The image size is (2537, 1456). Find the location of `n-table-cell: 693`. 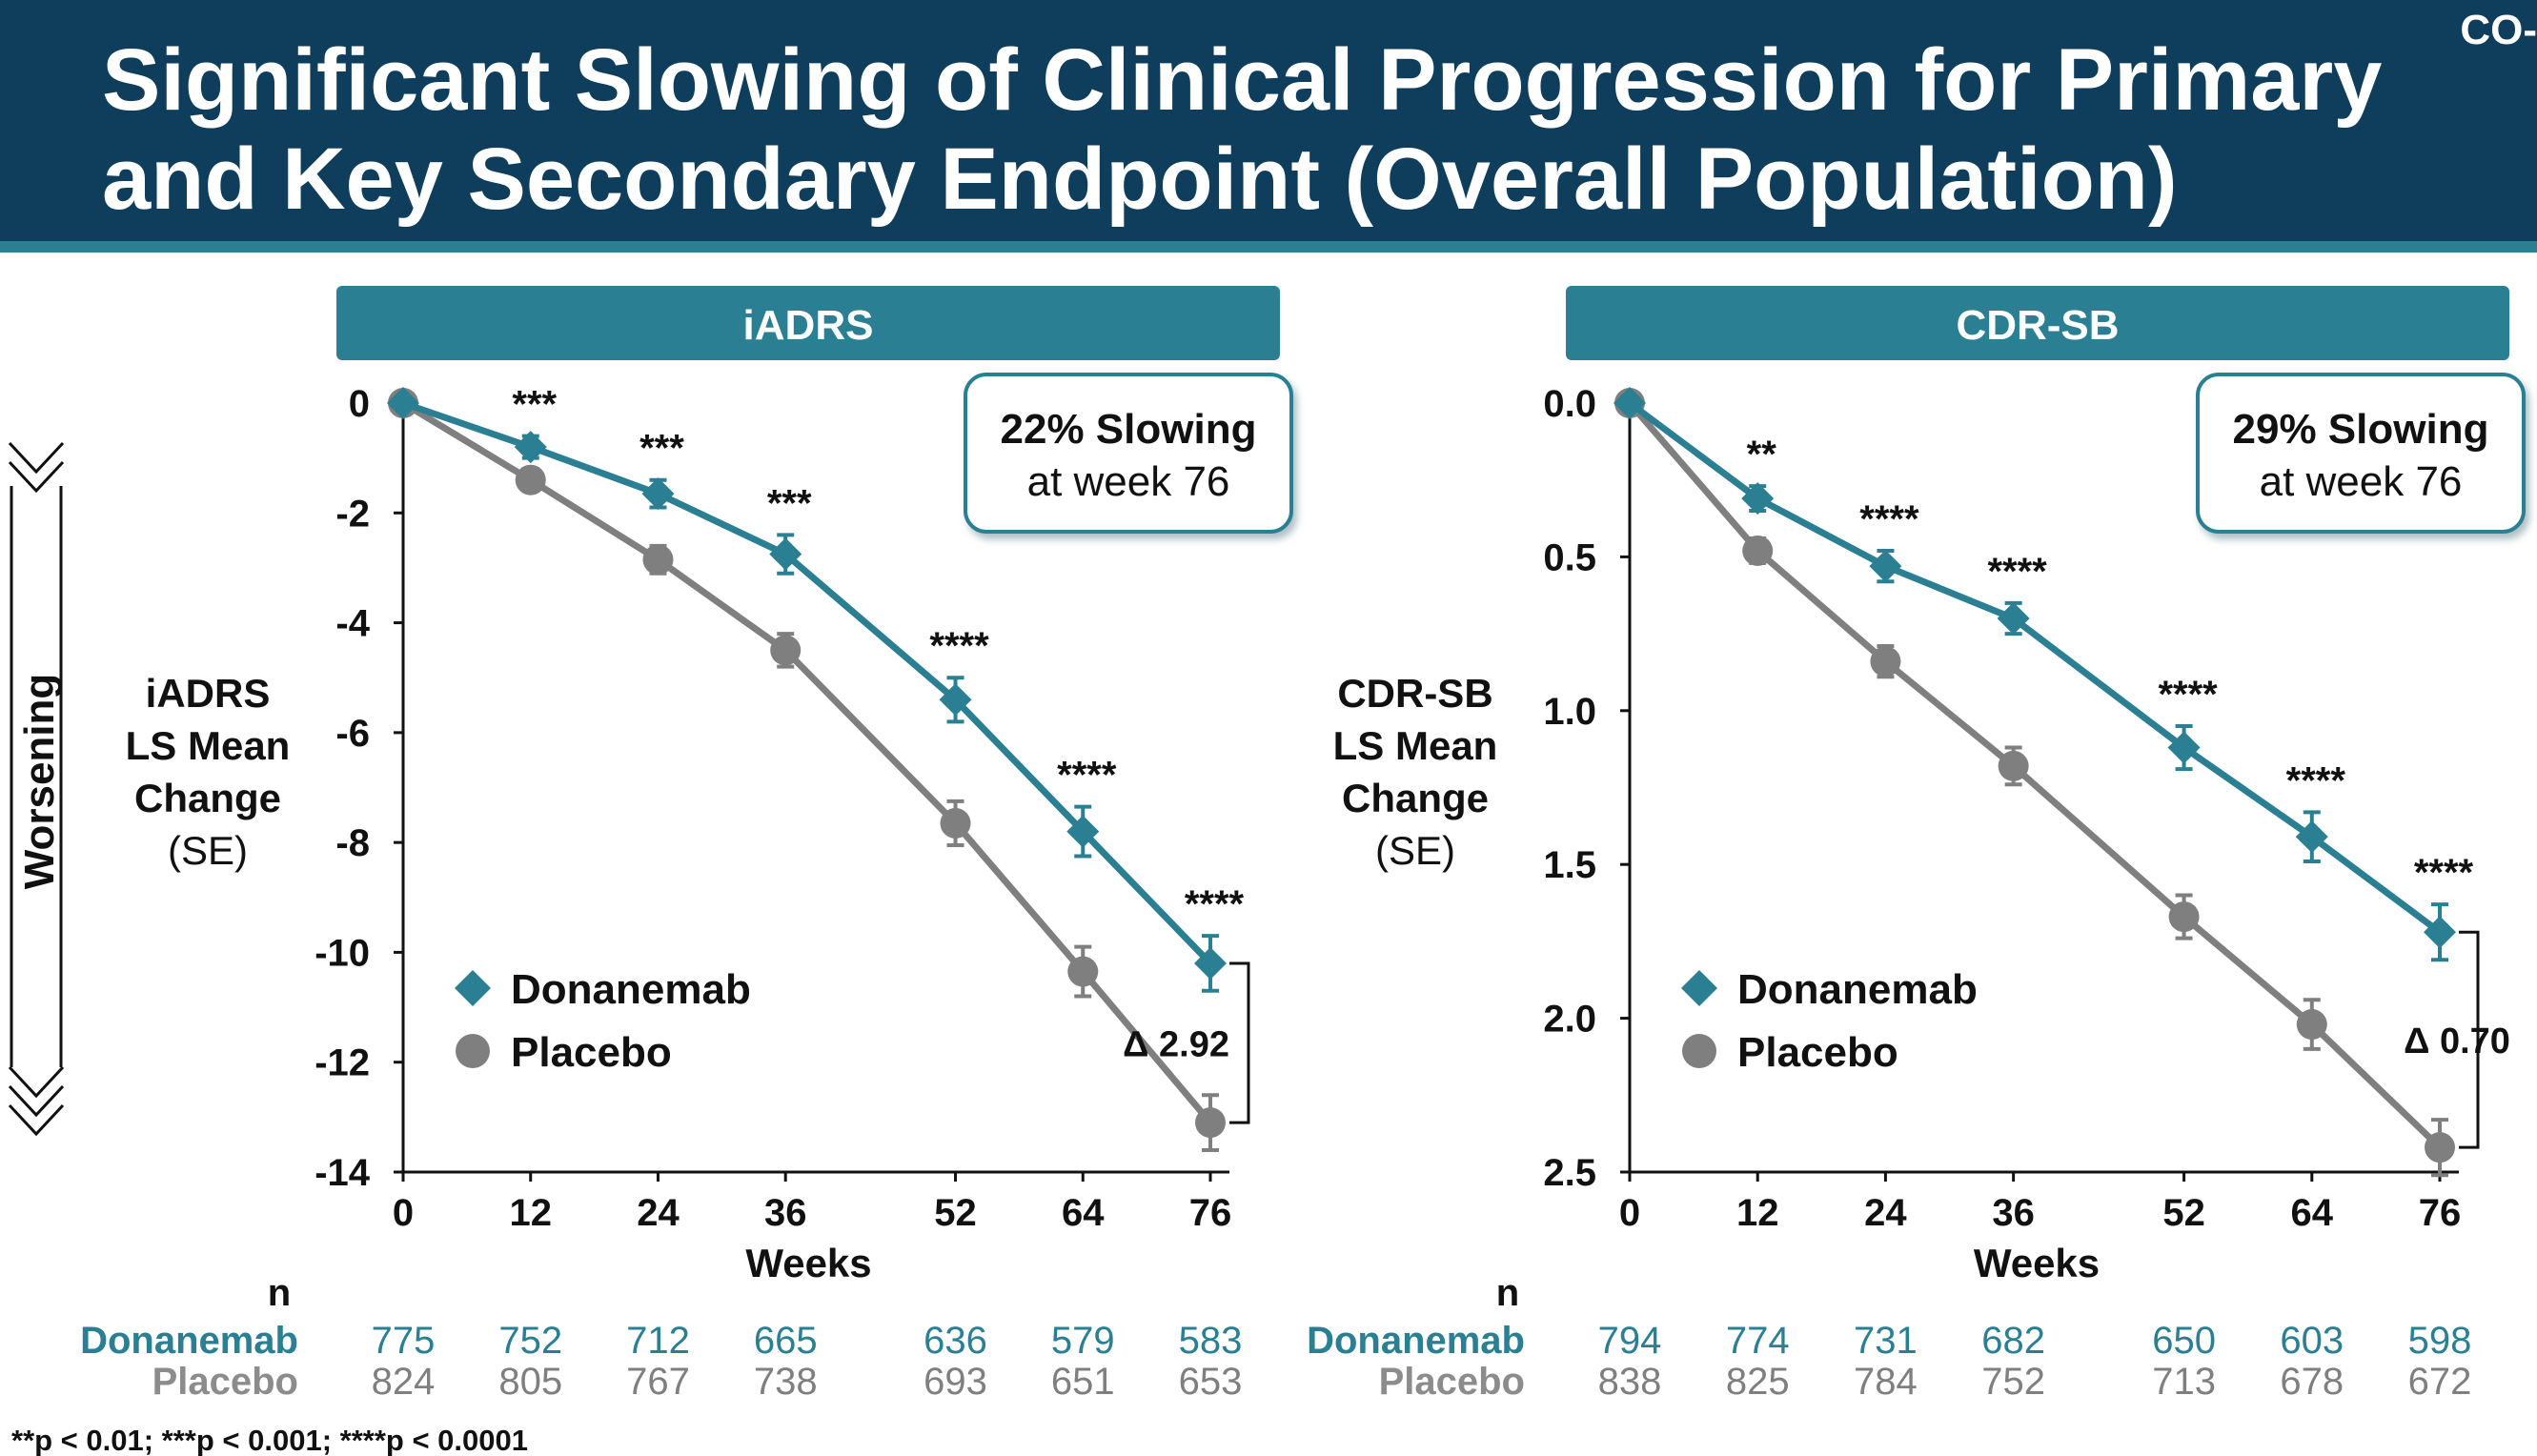

n-table-cell: 693 is located at coordinates (955, 1382).